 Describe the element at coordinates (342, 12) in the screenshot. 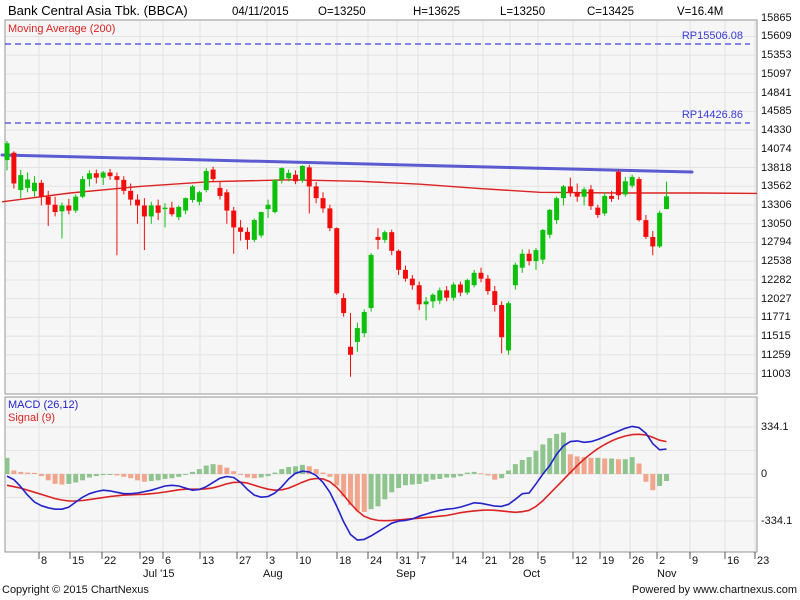

I see `quote-open: O=13250` at that location.